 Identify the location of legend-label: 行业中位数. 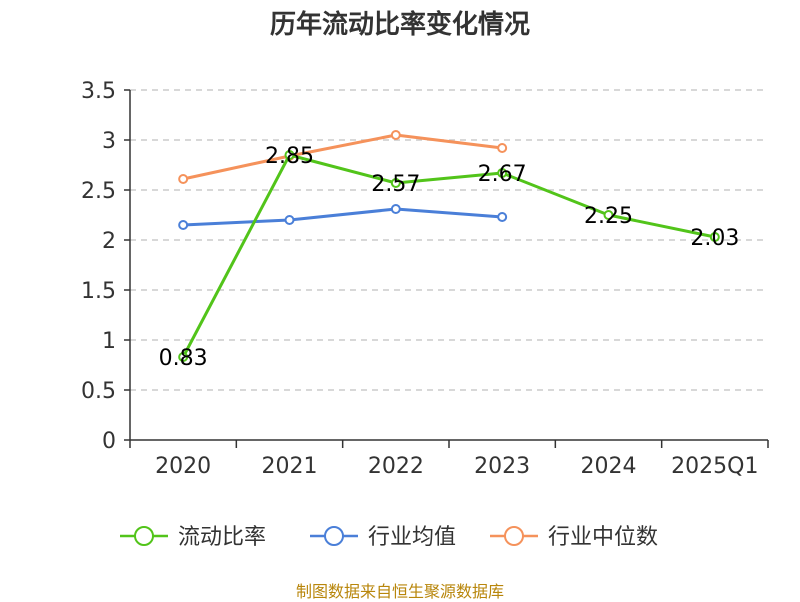
(603, 537).